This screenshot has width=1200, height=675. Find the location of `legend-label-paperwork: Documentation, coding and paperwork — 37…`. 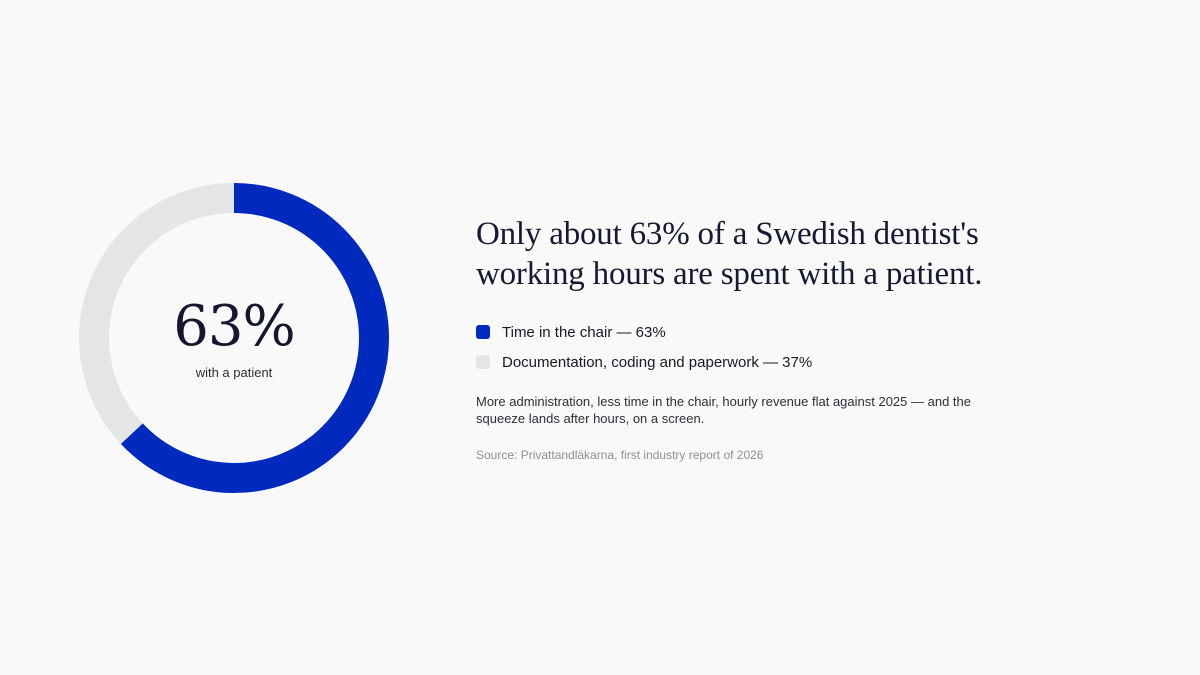

legend-label-paperwork: Documentation, coding and paperwork — 37… is located at coordinates (657, 362).